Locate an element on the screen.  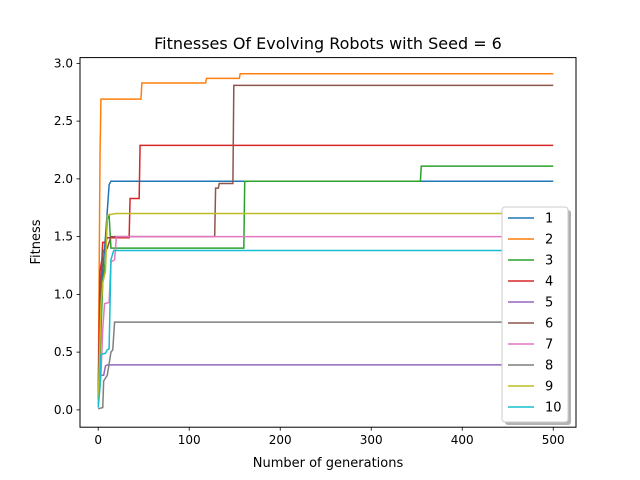
x-tick-label: 400 is located at coordinates (462, 440).